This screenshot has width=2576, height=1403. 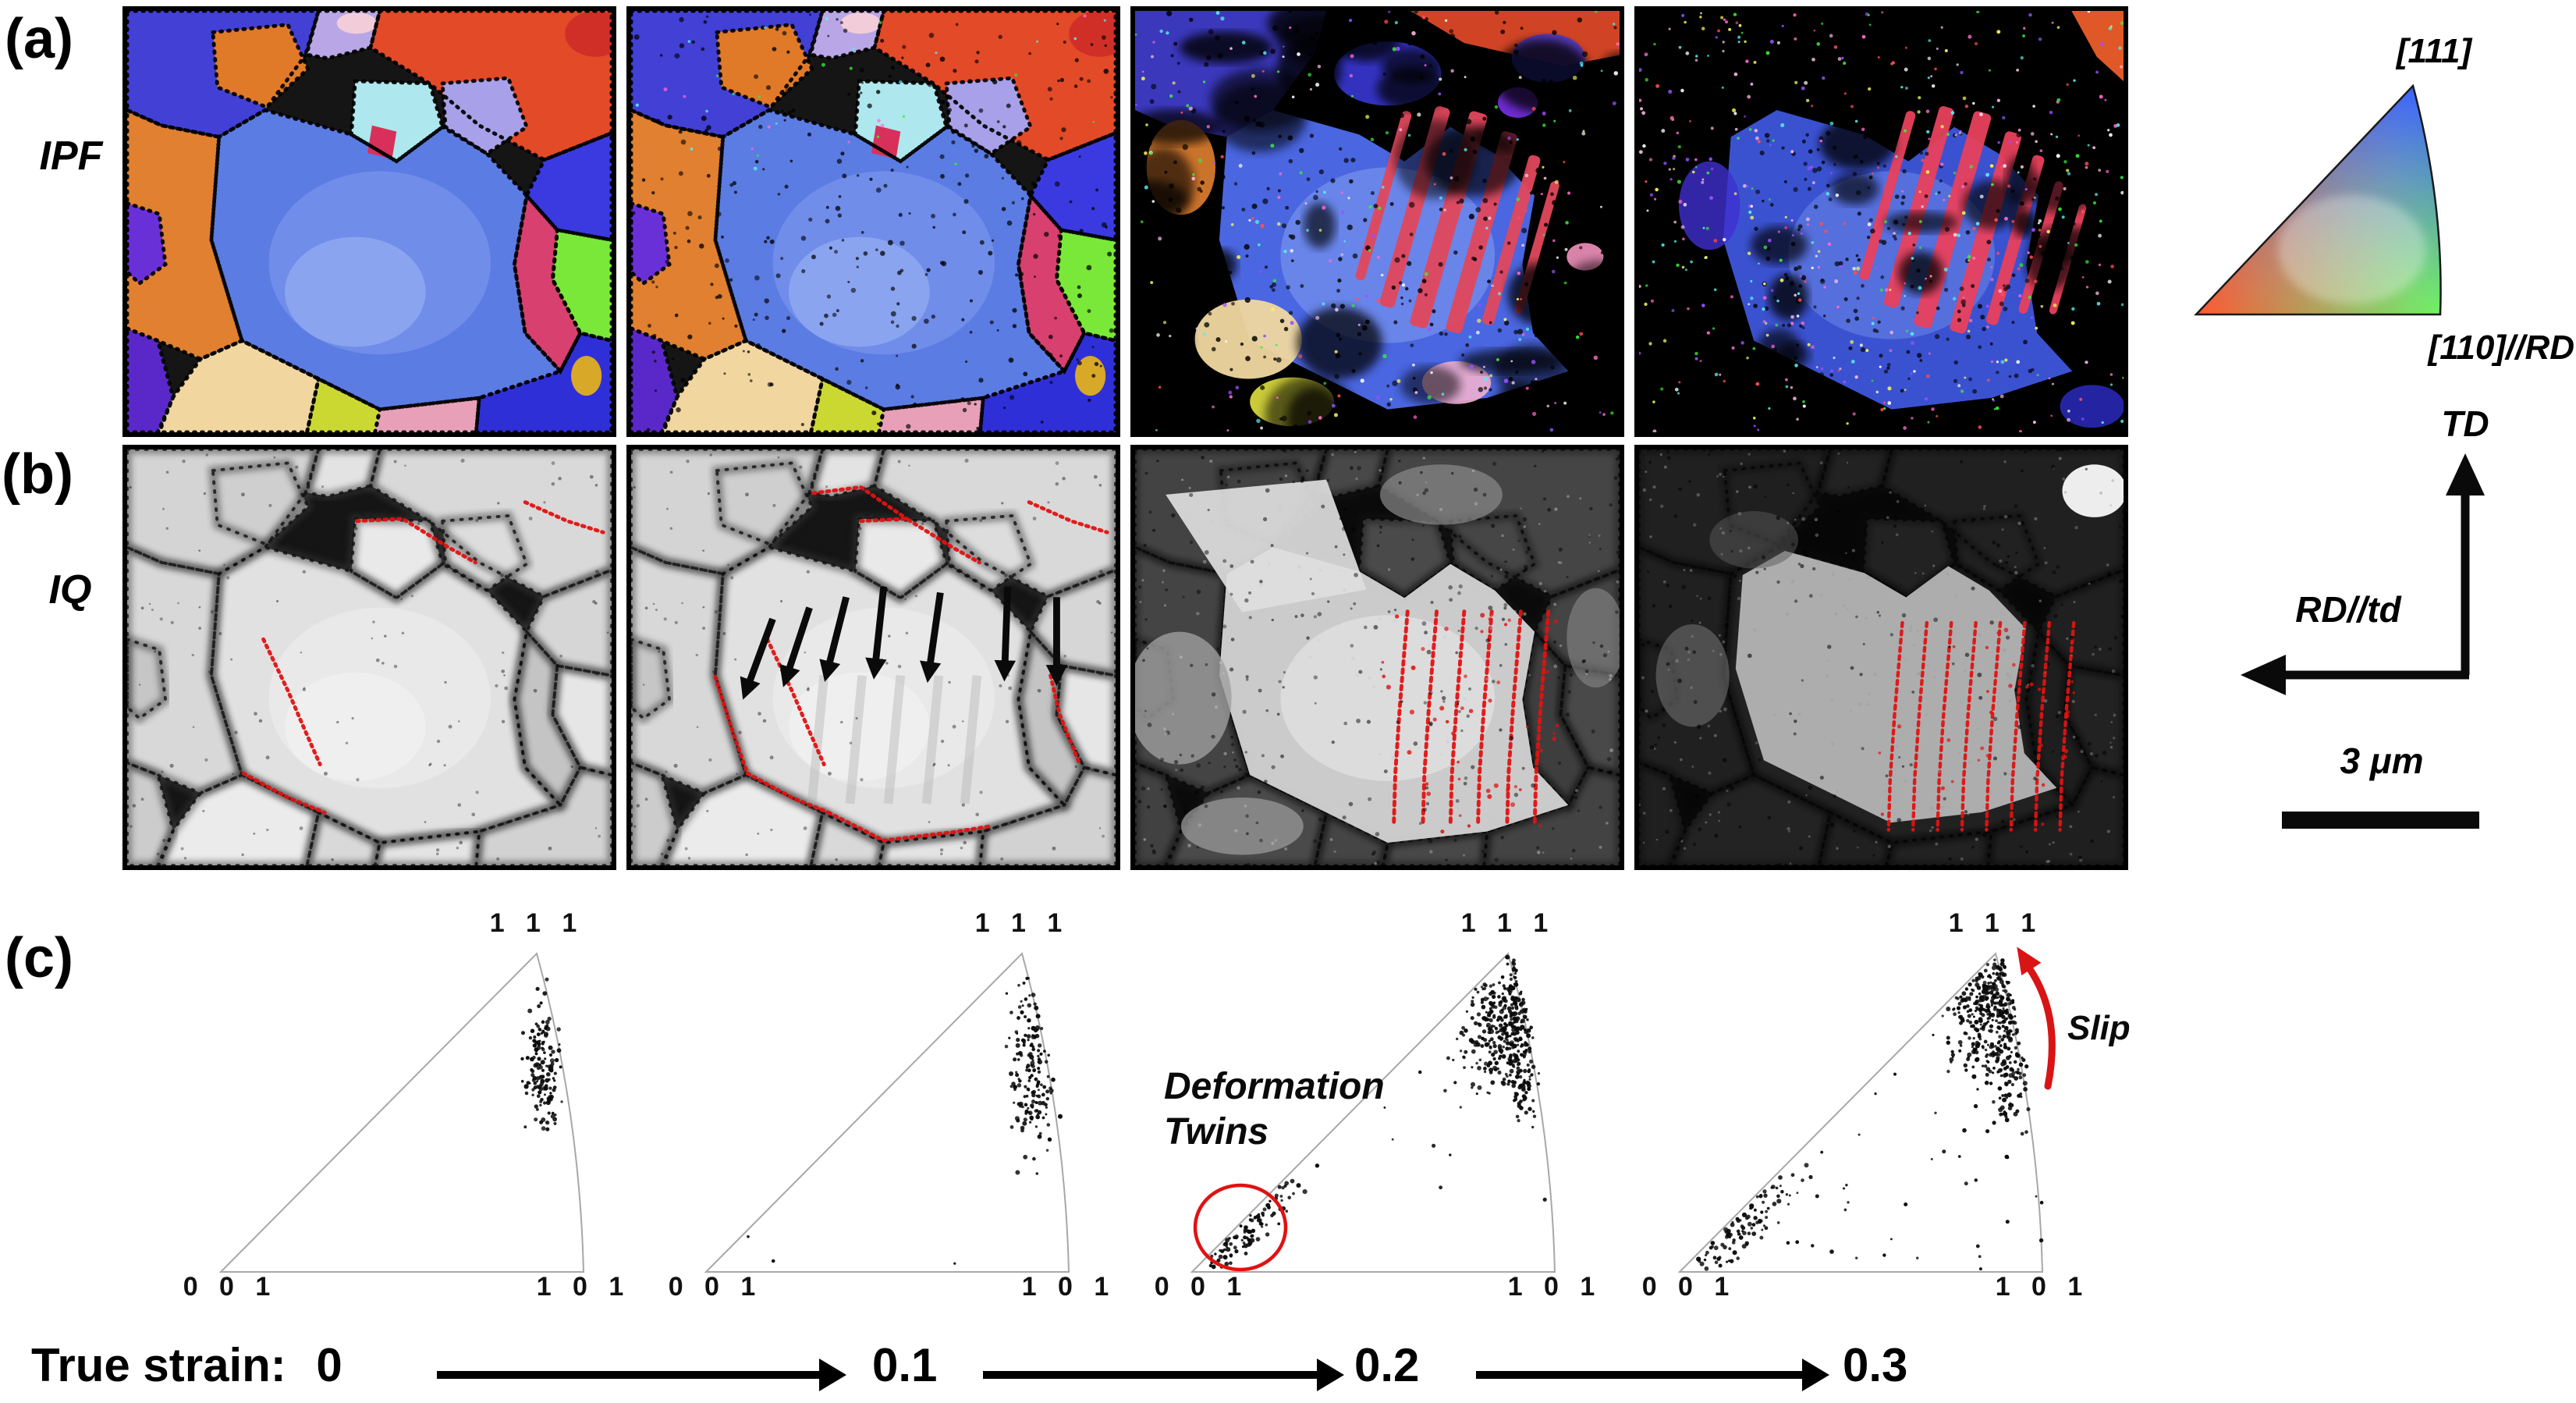 What do you see at coordinates (2041, 1027) in the screenshot?
I see `slip-arrow` at bounding box center [2041, 1027].